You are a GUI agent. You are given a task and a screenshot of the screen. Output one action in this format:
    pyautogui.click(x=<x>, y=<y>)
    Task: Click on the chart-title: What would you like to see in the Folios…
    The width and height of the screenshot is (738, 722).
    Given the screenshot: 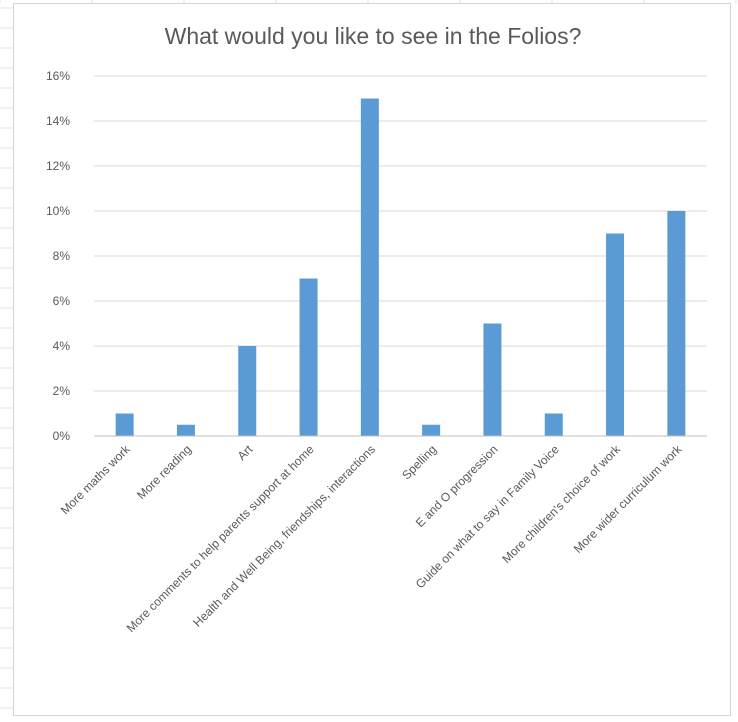 What is the action you would take?
    pyautogui.click(x=373, y=36)
    